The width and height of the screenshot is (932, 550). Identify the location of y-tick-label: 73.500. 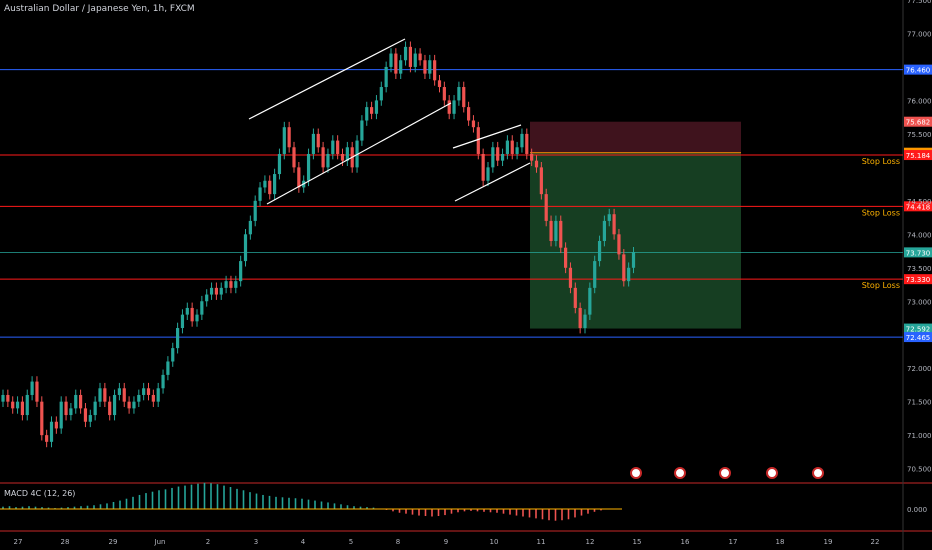
(919, 269).